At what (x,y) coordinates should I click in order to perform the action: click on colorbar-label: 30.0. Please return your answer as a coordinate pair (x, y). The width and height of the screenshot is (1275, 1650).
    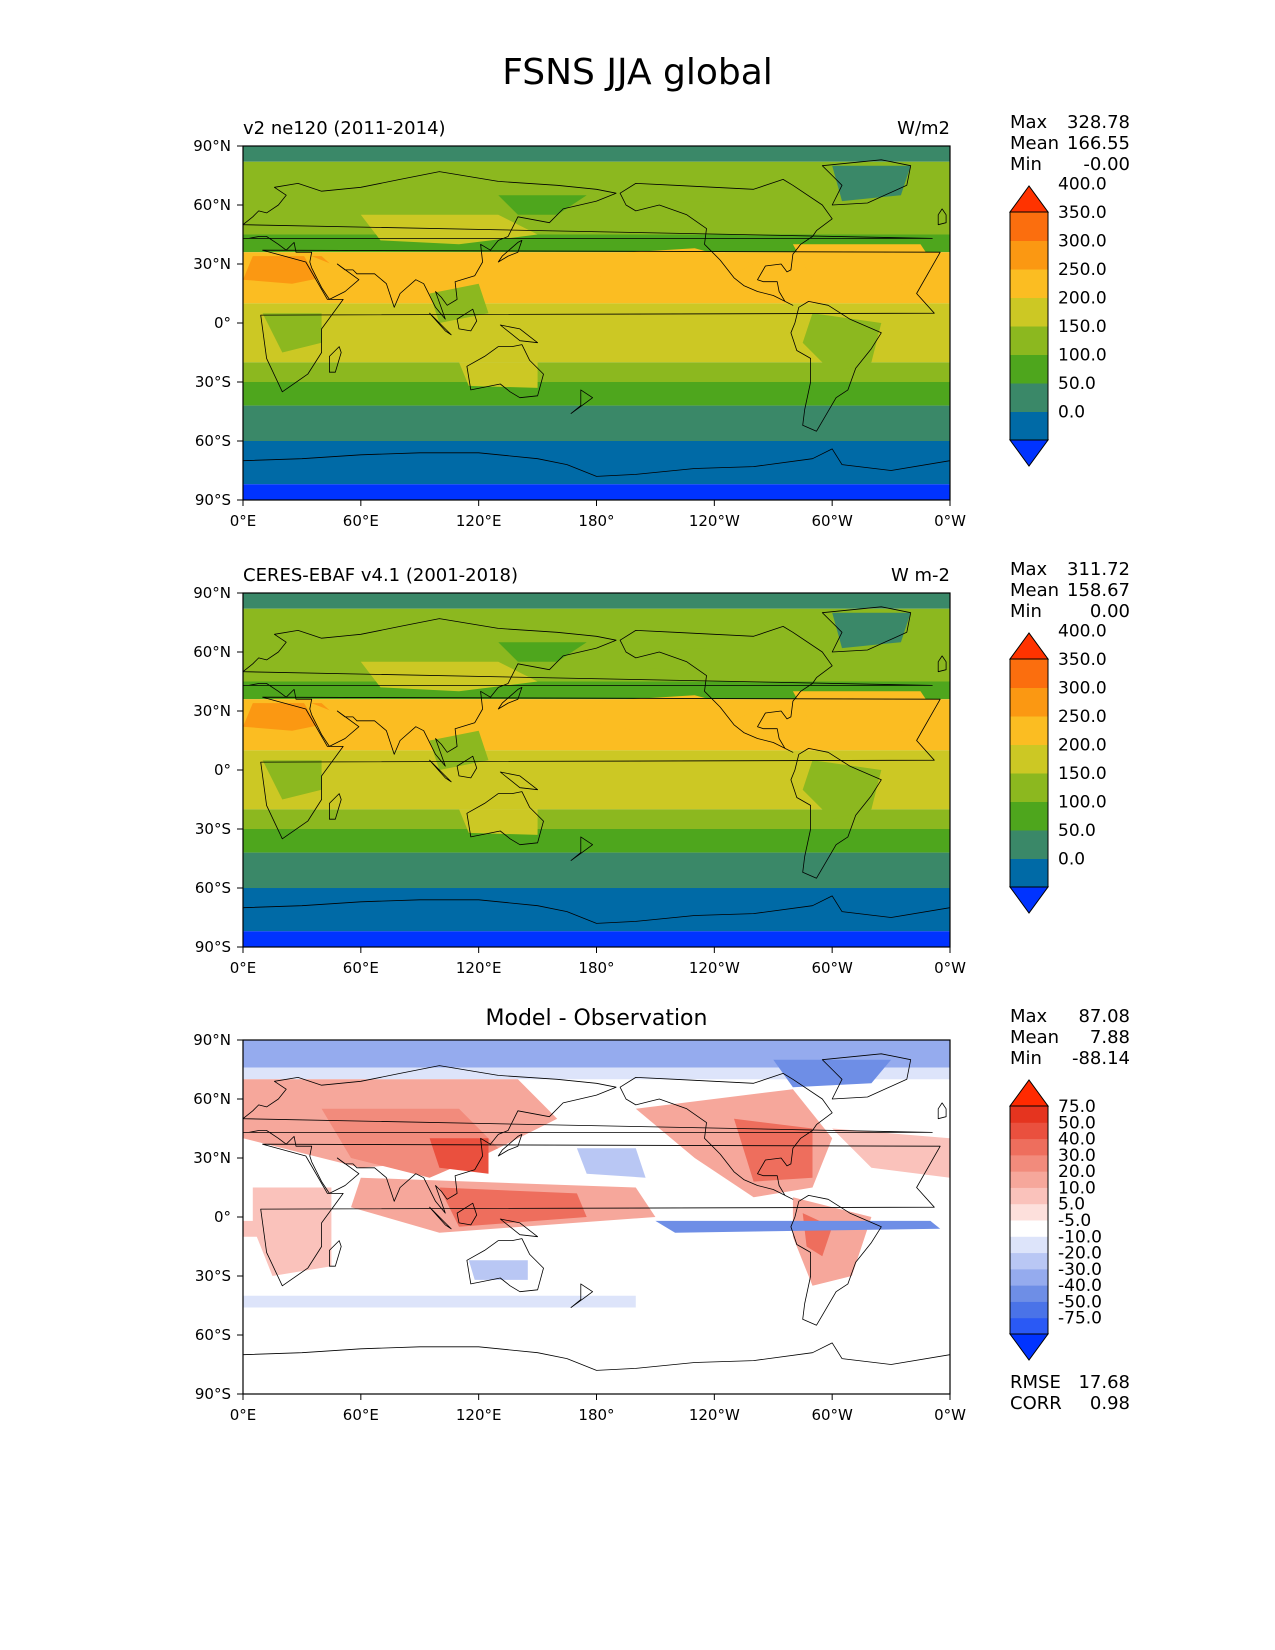
    Looking at the image, I should click on (1077, 1156).